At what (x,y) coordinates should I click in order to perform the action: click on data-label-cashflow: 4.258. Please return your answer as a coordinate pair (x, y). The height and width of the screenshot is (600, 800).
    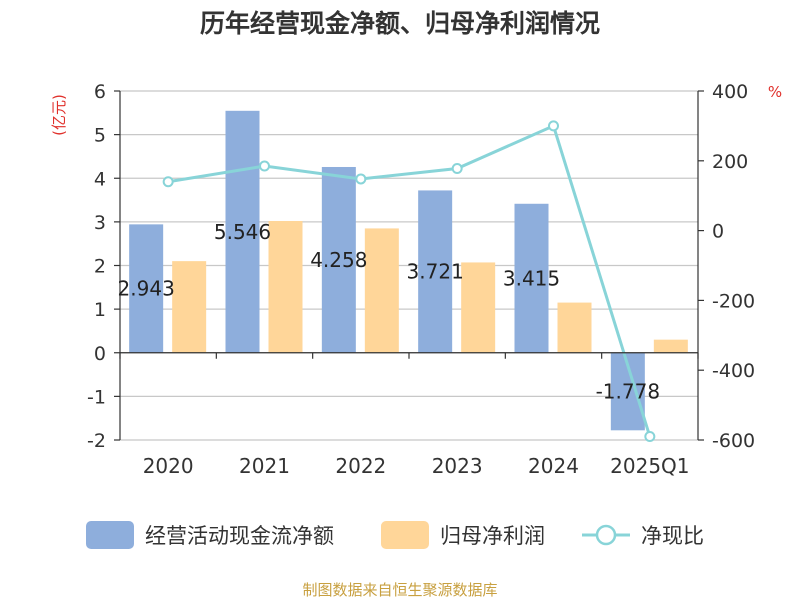
    Looking at the image, I should click on (338, 260).